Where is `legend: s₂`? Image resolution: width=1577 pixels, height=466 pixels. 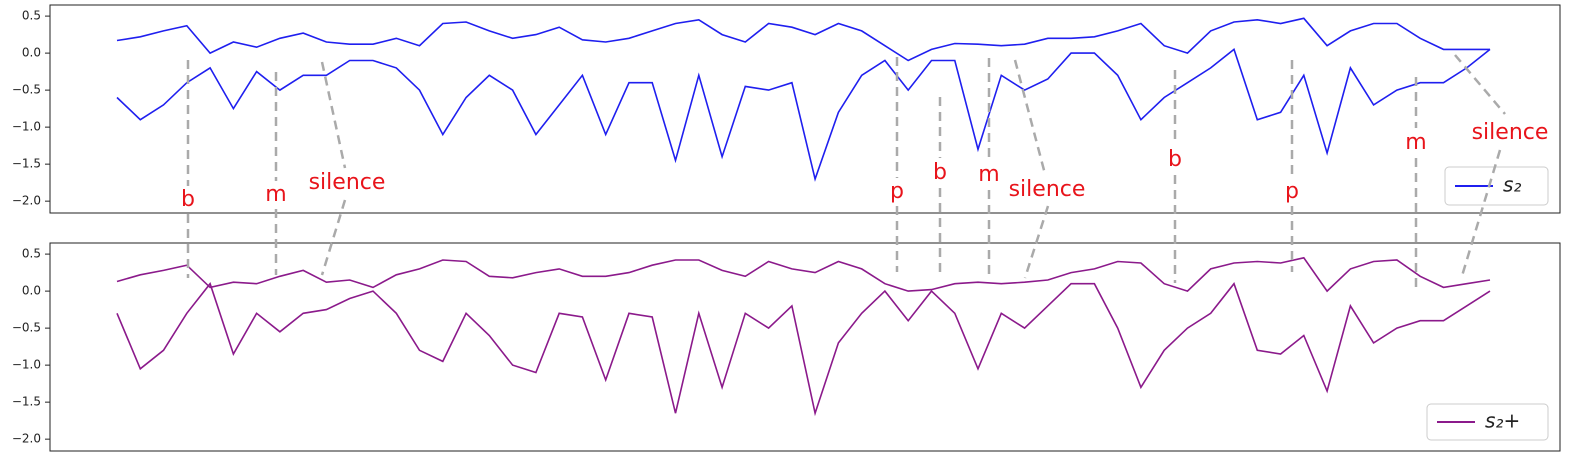
legend: s₂ is located at coordinates (1496, 186).